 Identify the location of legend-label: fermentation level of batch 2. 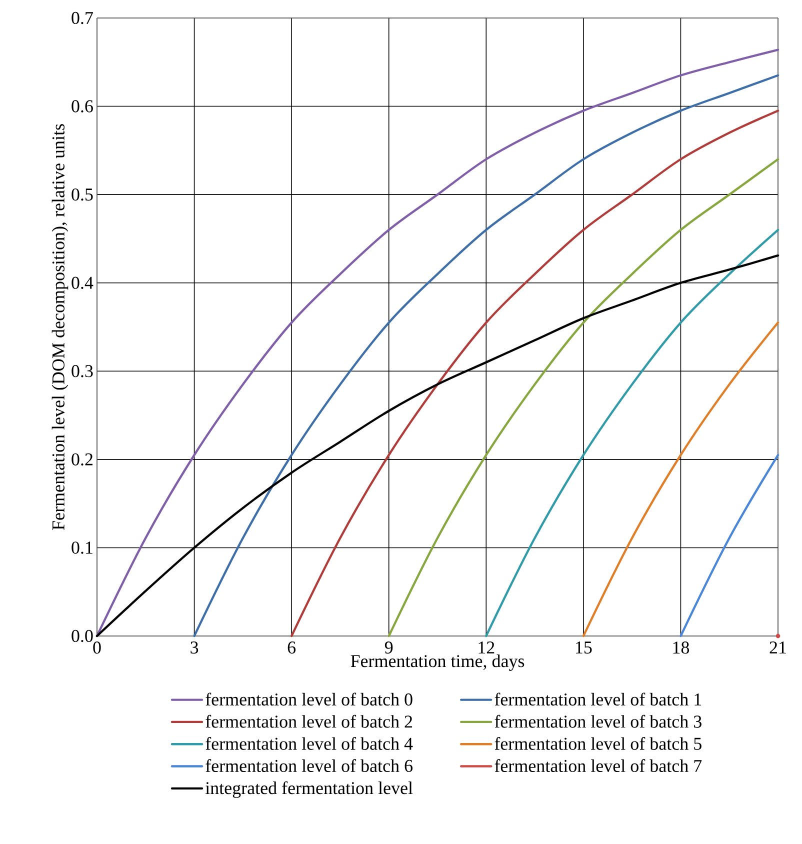
(309, 721).